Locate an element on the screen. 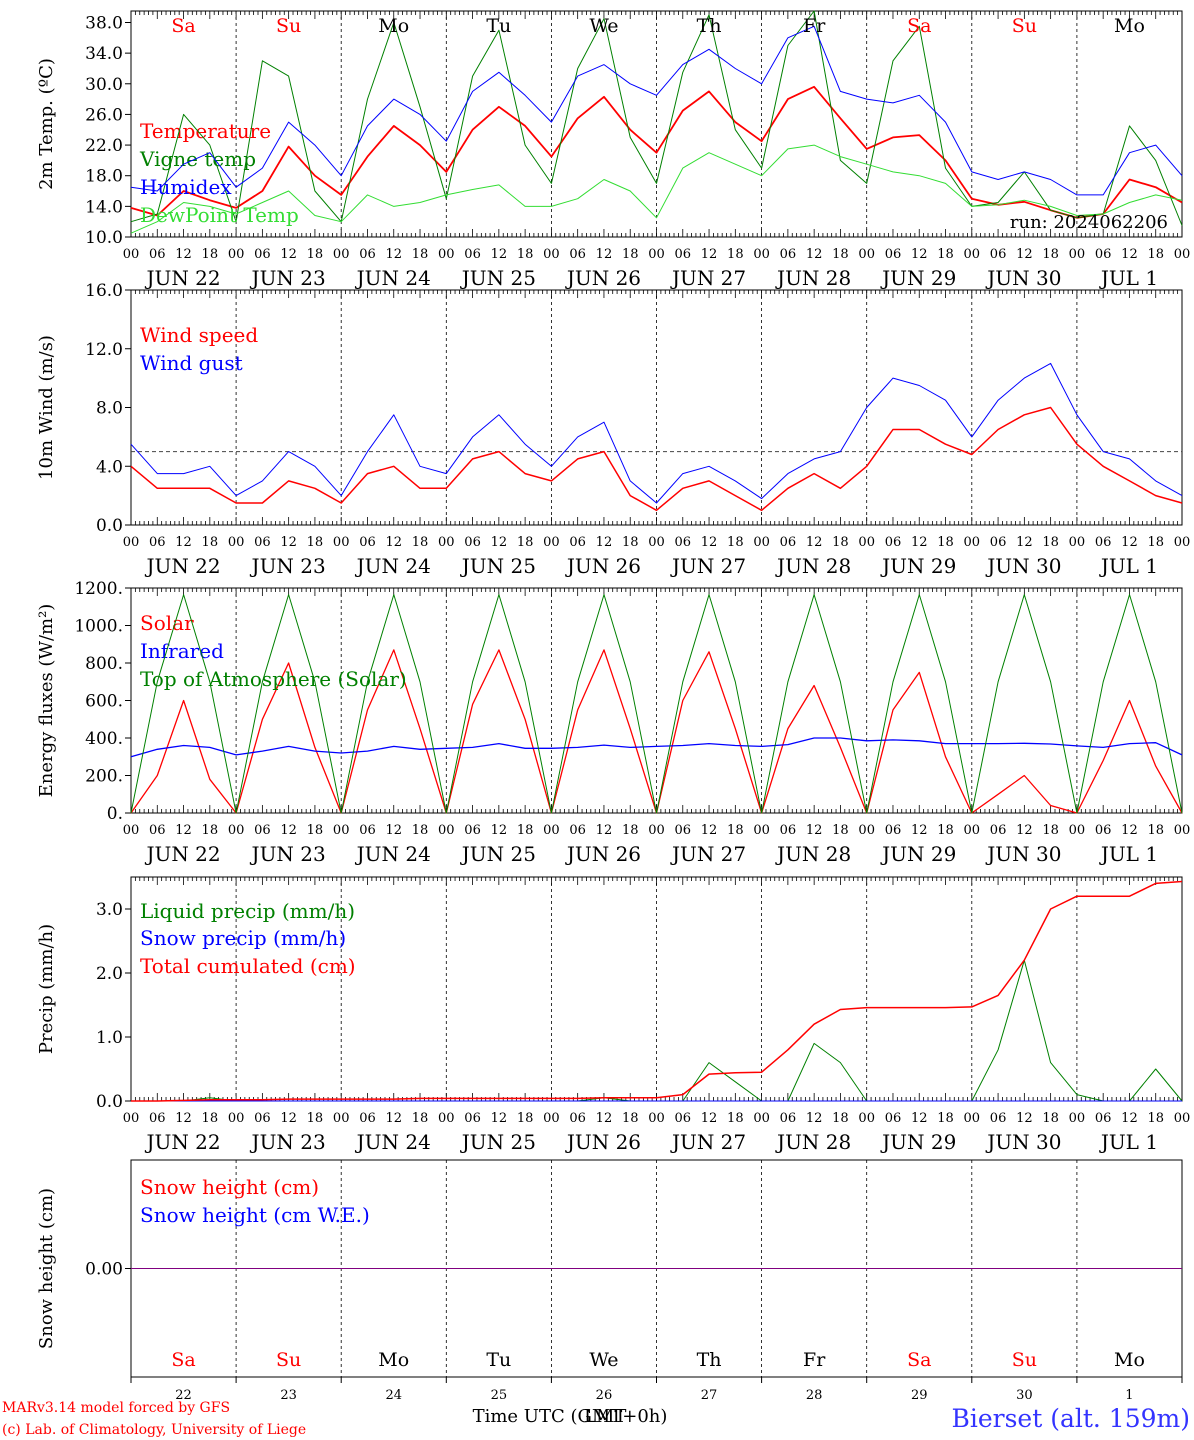 The height and width of the screenshot is (1440, 1194). x-axis-label: Time UTC (GMT+0h) is located at coordinates (570, 1416).